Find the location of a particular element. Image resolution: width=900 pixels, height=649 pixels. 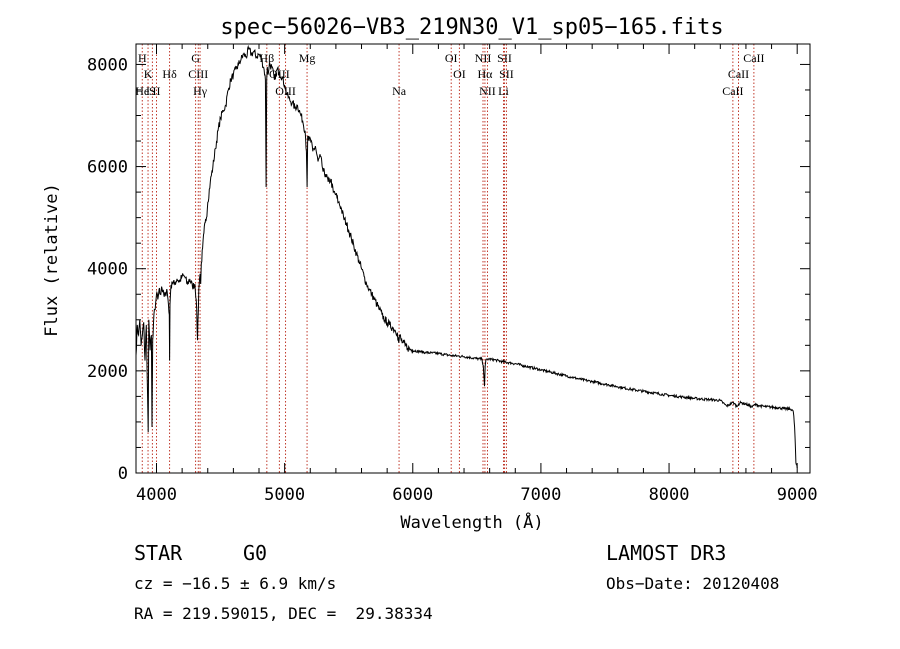

x-axis-label: Wavelength (Å) is located at coordinates (471, 522).